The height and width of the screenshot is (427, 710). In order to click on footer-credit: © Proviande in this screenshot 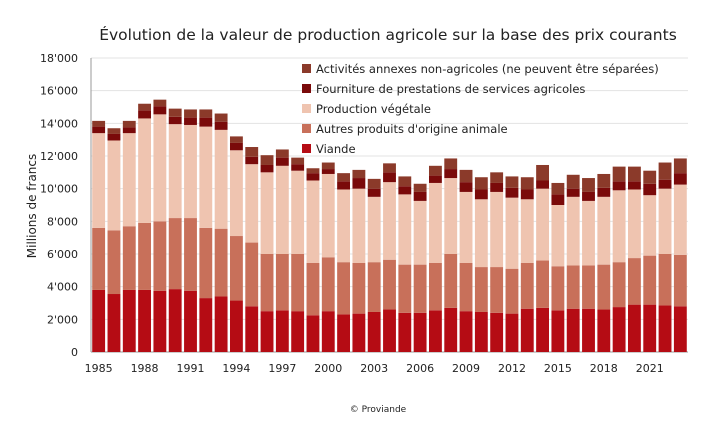, I will do `click(378, 410)`.